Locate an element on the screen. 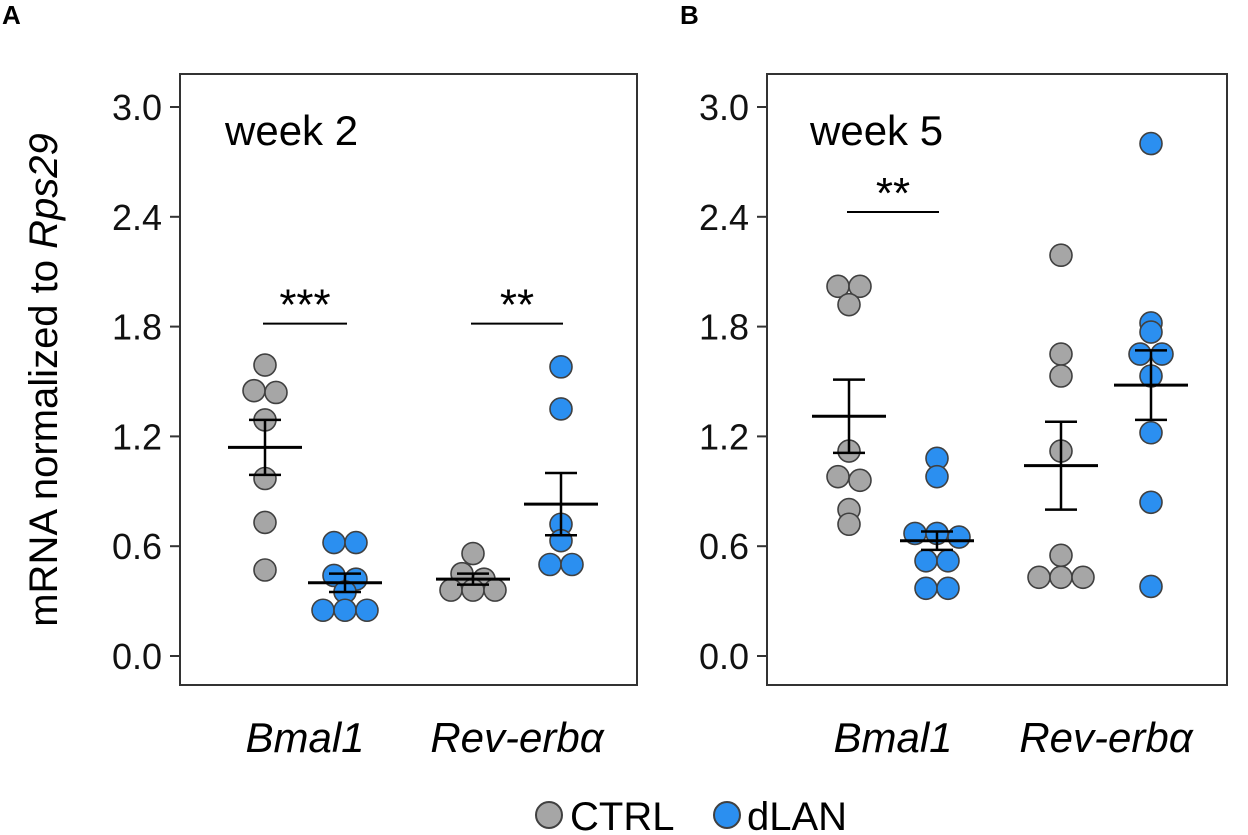  panel-a-points is located at coordinates (413, 488).